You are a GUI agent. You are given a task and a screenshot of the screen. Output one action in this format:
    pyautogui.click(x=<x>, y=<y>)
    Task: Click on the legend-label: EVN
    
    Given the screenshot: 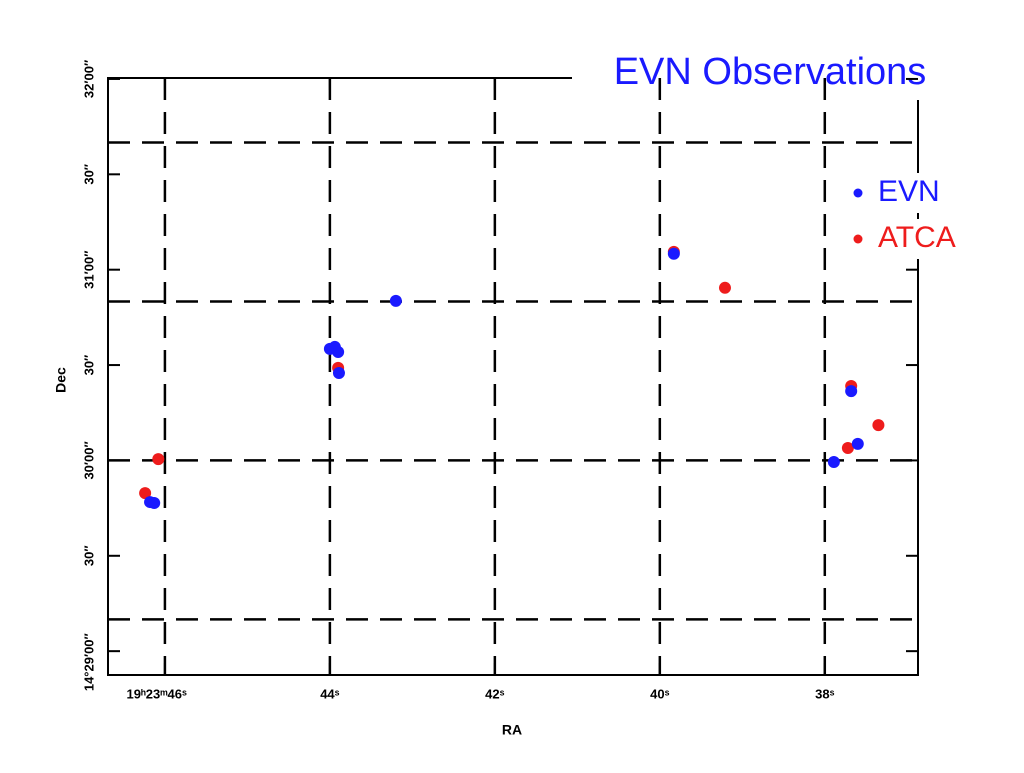 What is the action you would take?
    pyautogui.click(x=909, y=191)
    